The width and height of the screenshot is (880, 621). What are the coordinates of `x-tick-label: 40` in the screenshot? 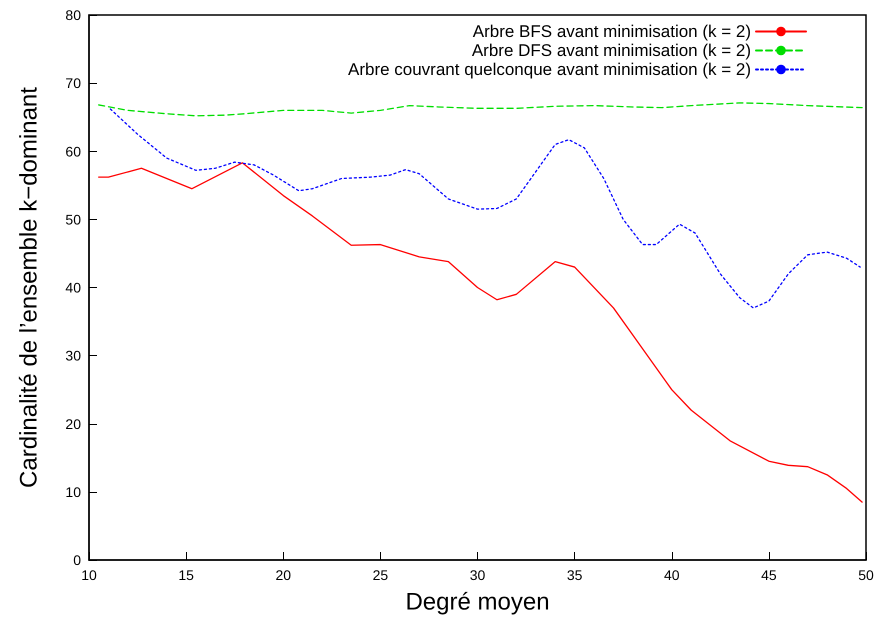 It's located at (672, 575).